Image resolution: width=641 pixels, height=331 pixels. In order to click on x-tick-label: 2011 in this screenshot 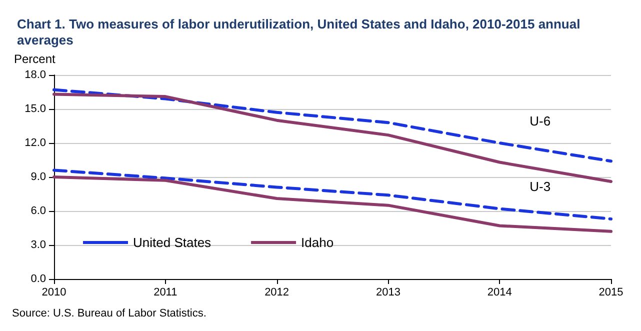, I will do `click(166, 292)`.